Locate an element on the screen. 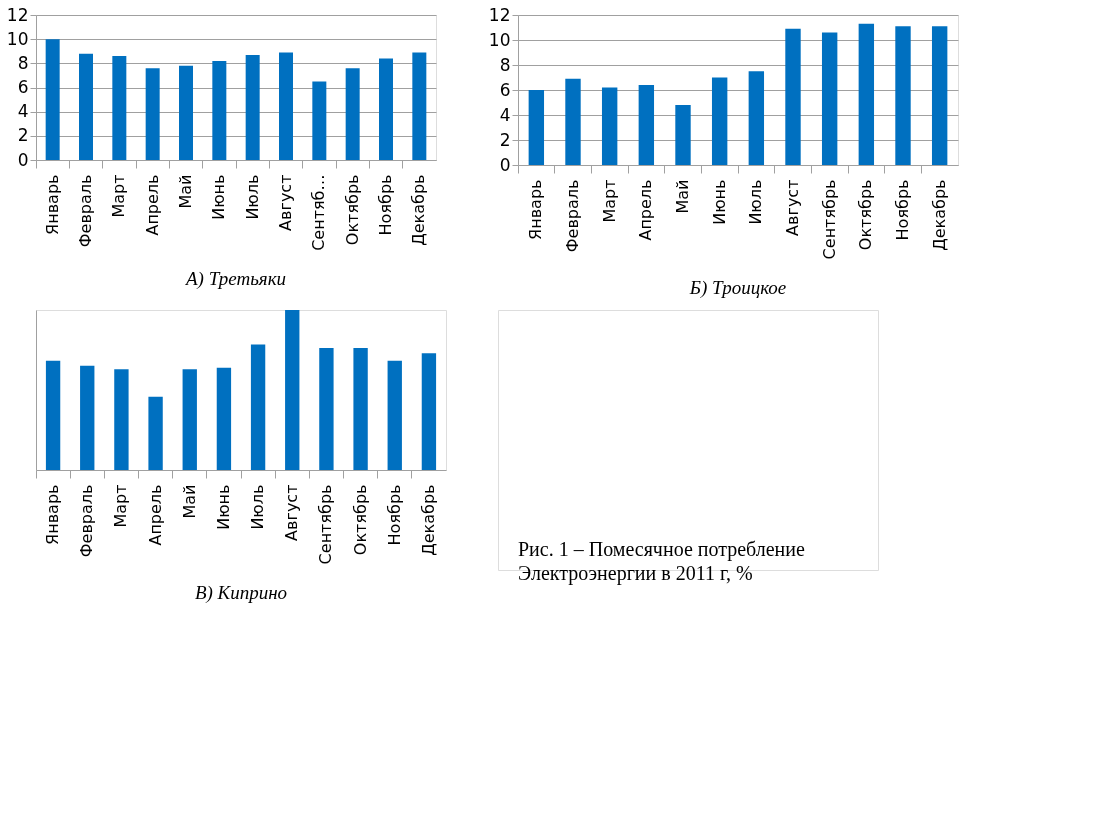 This screenshot has width=1099, height=825. text: В) Киприно is located at coordinates (241, 592).